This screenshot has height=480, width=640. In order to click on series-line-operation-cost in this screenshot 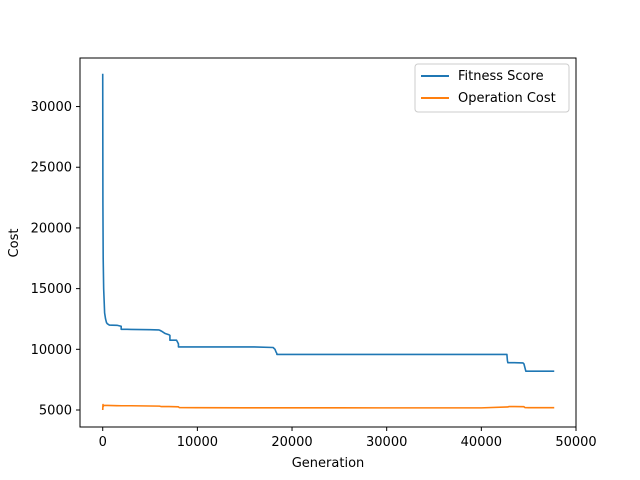, I will do `click(328, 407)`.